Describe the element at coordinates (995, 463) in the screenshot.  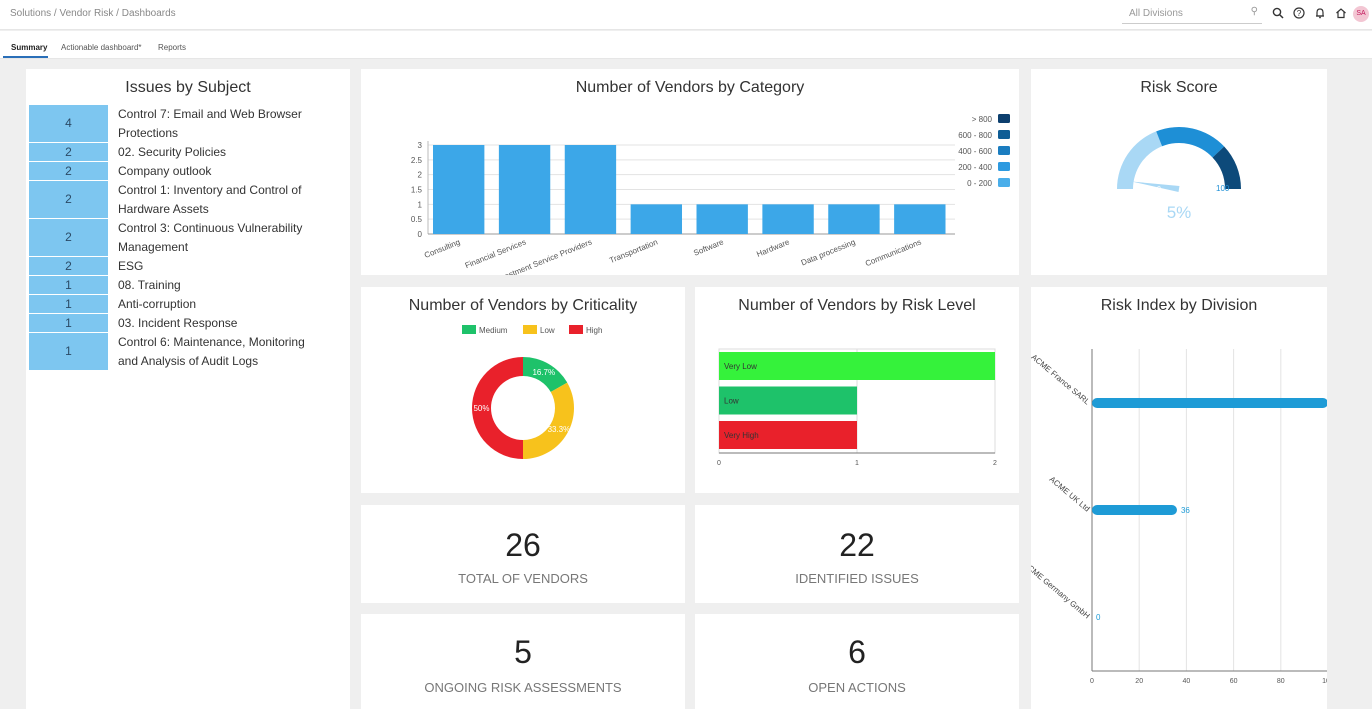
I see `risk-level-xtick: 2` at that location.